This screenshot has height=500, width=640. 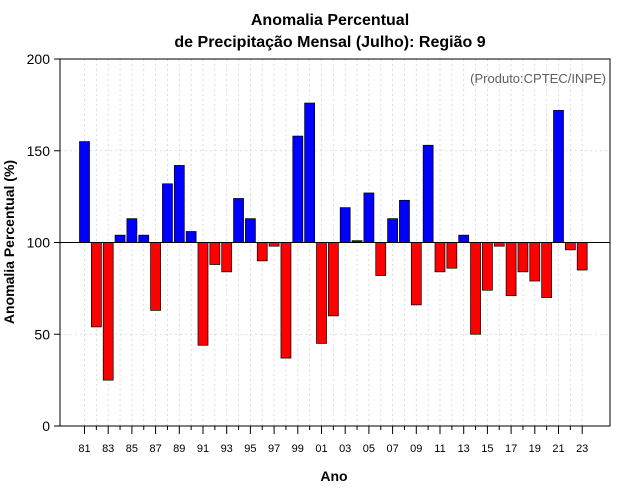 What do you see at coordinates (416, 449) in the screenshot?
I see `x-tick-label: 09` at bounding box center [416, 449].